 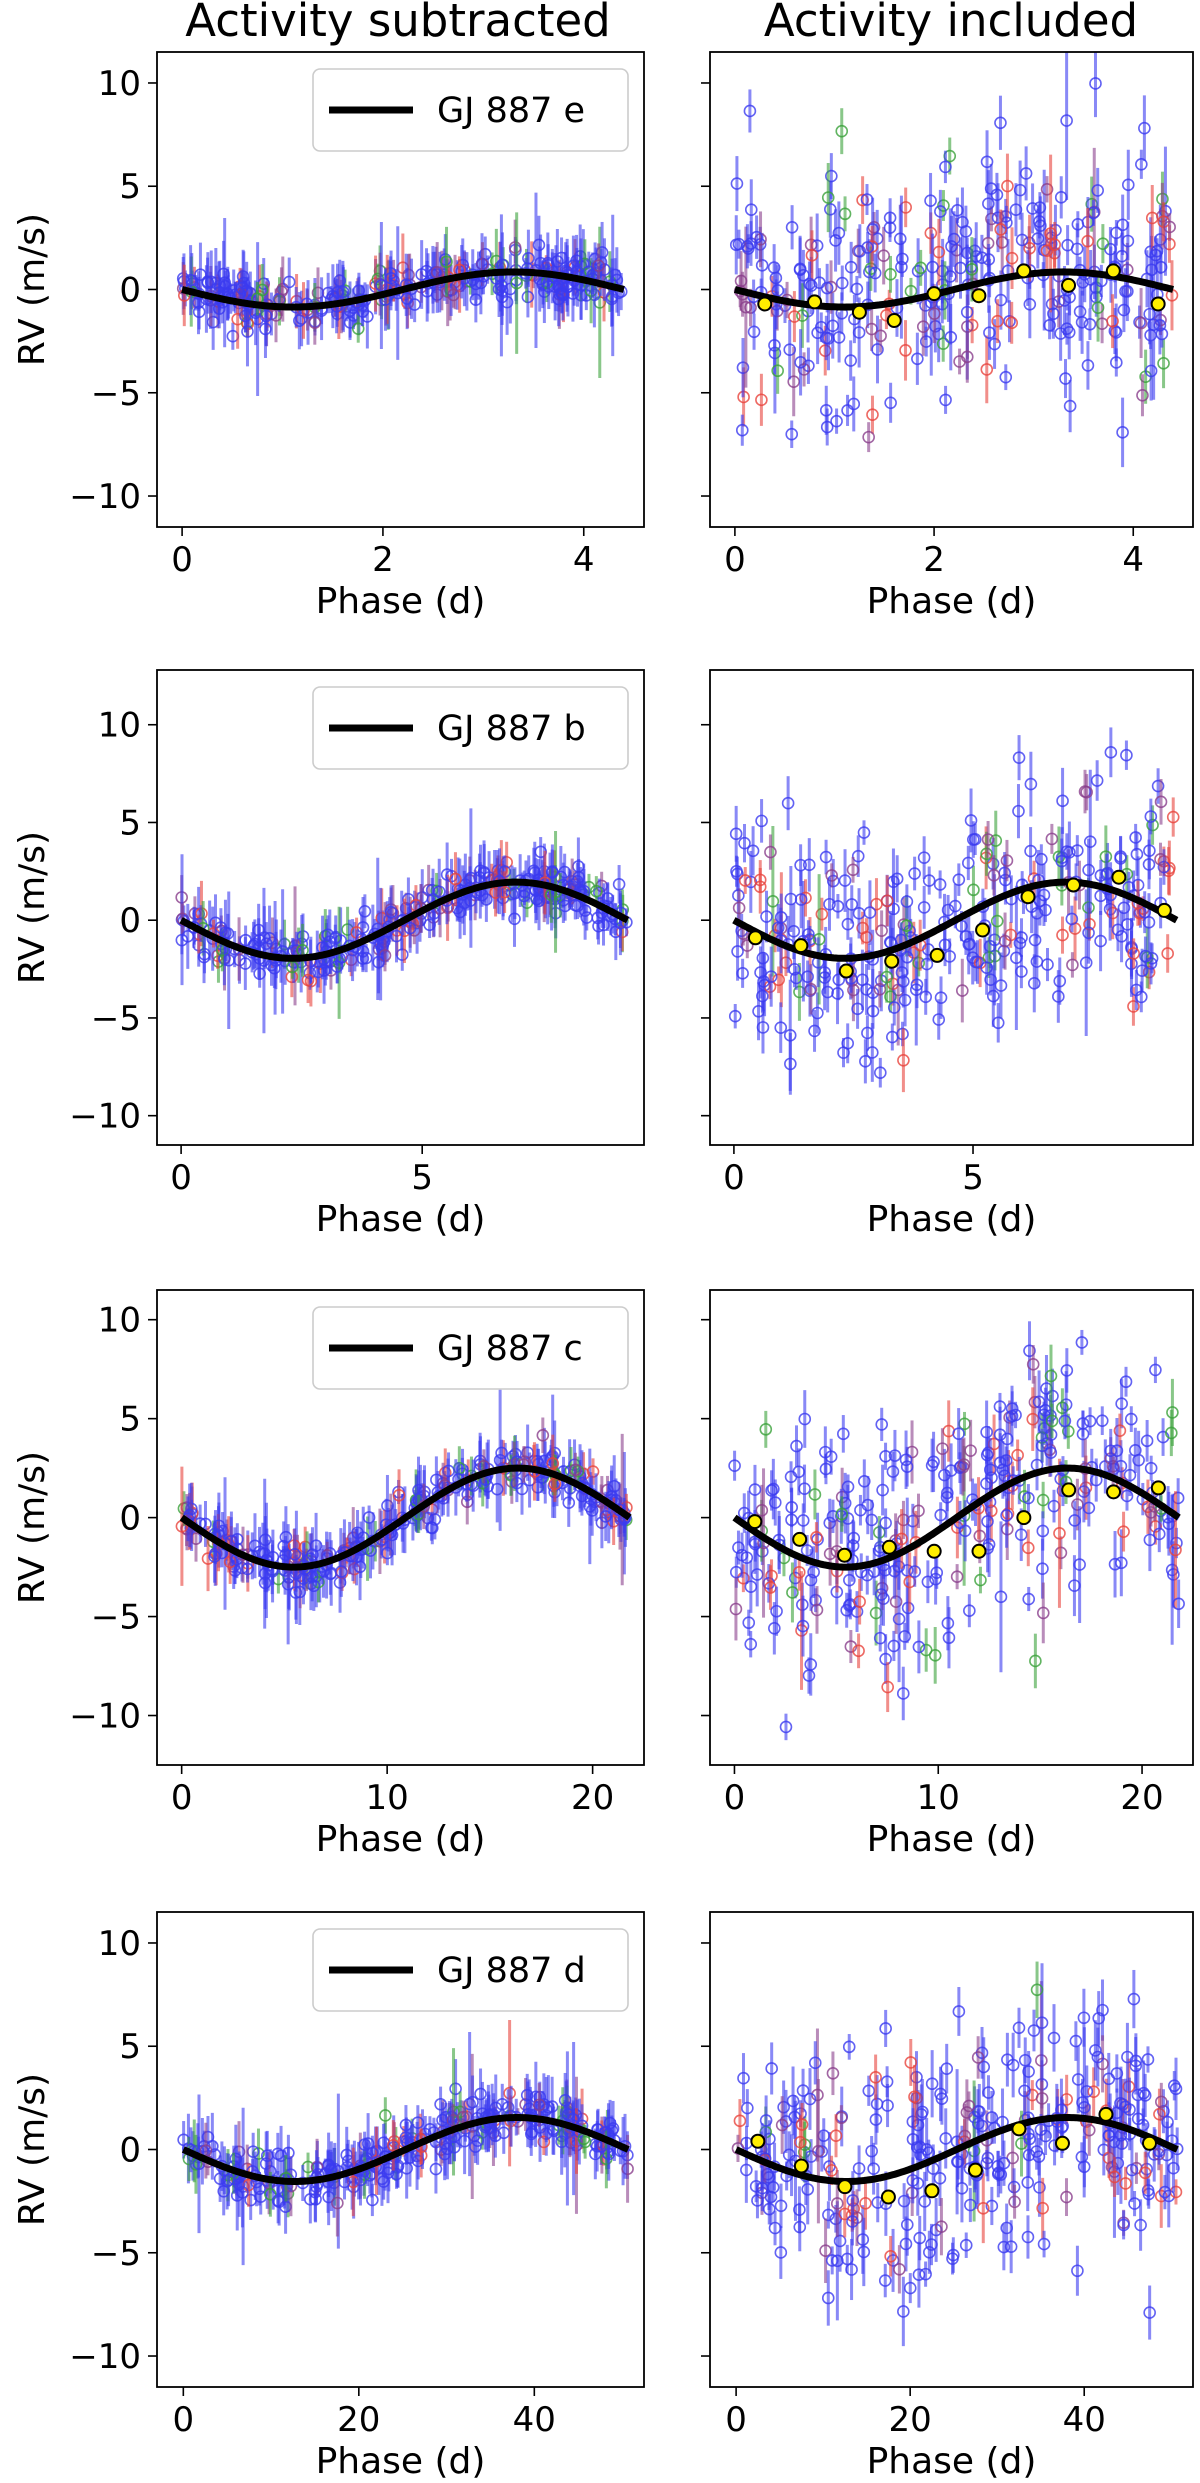 I want to click on legend-box, so click(x=470, y=1348).